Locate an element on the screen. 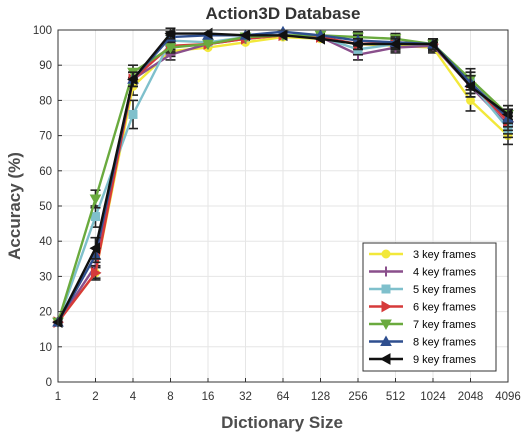  legend-entry: 5 key frames is located at coordinates (422, 290).